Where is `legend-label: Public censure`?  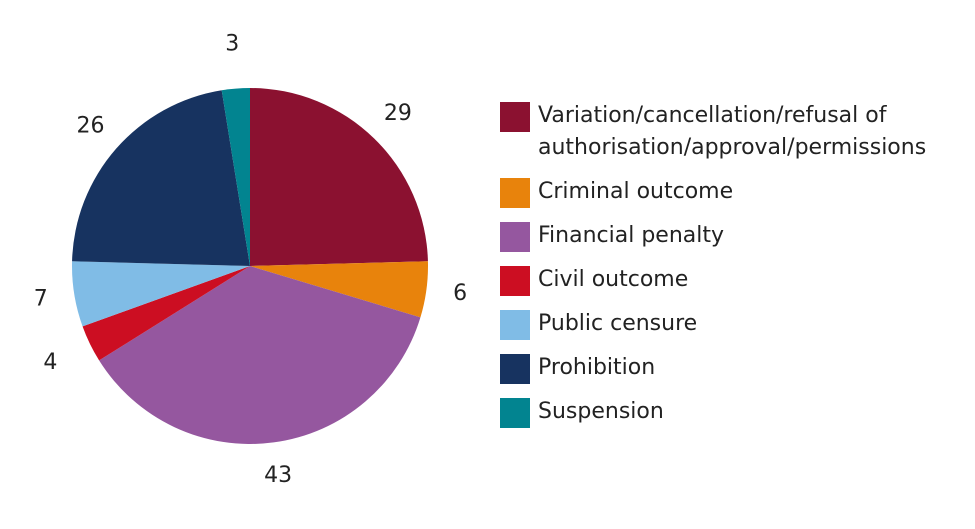 legend-label: Public censure is located at coordinates (618, 323).